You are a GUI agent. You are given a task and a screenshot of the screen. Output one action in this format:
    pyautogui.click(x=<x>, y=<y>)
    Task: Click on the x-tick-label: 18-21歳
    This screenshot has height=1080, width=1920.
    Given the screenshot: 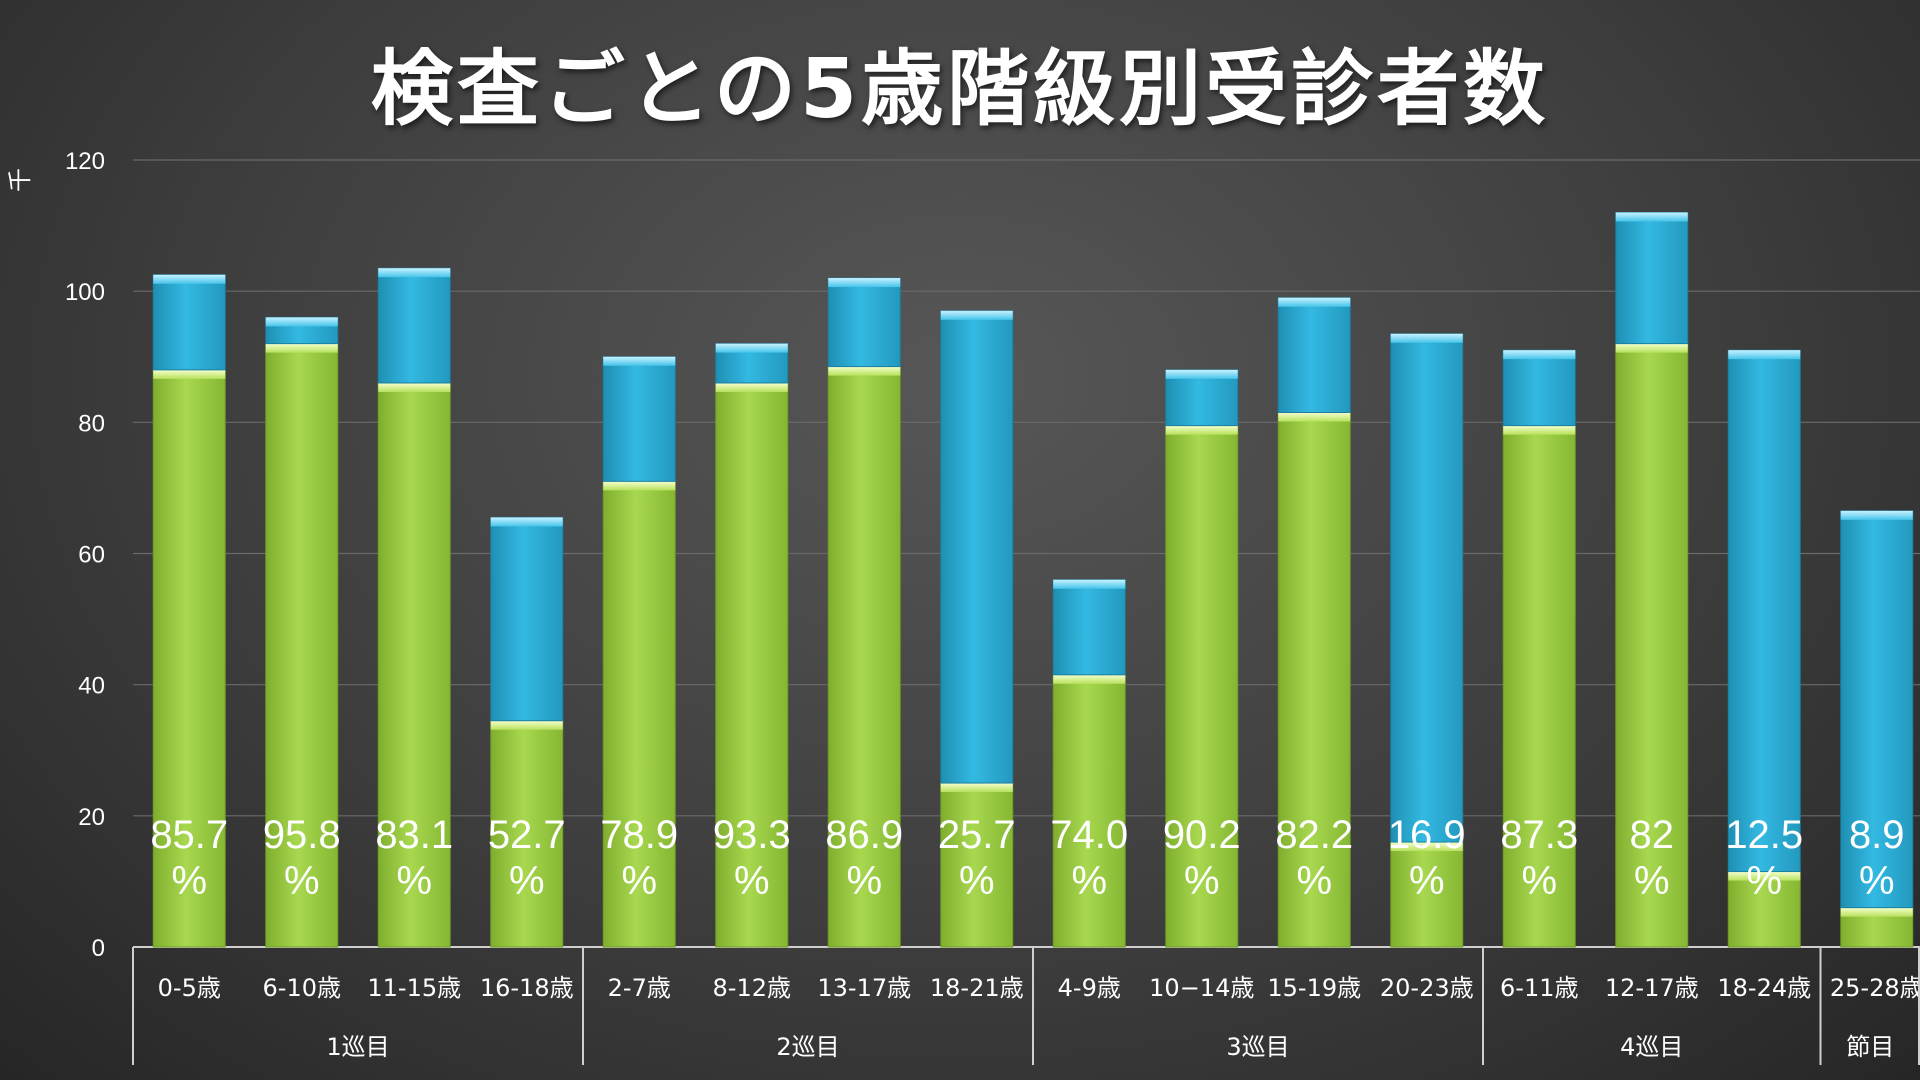 What is the action you would take?
    pyautogui.click(x=977, y=988)
    